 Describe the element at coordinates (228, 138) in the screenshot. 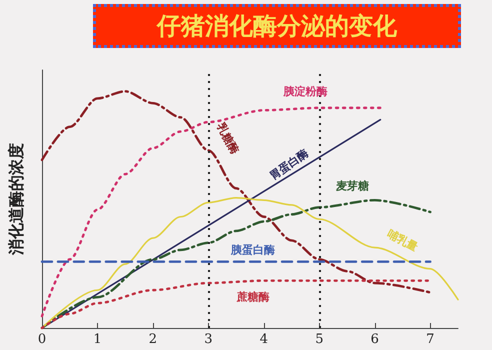

I see `text: 乳糖酶` at that location.